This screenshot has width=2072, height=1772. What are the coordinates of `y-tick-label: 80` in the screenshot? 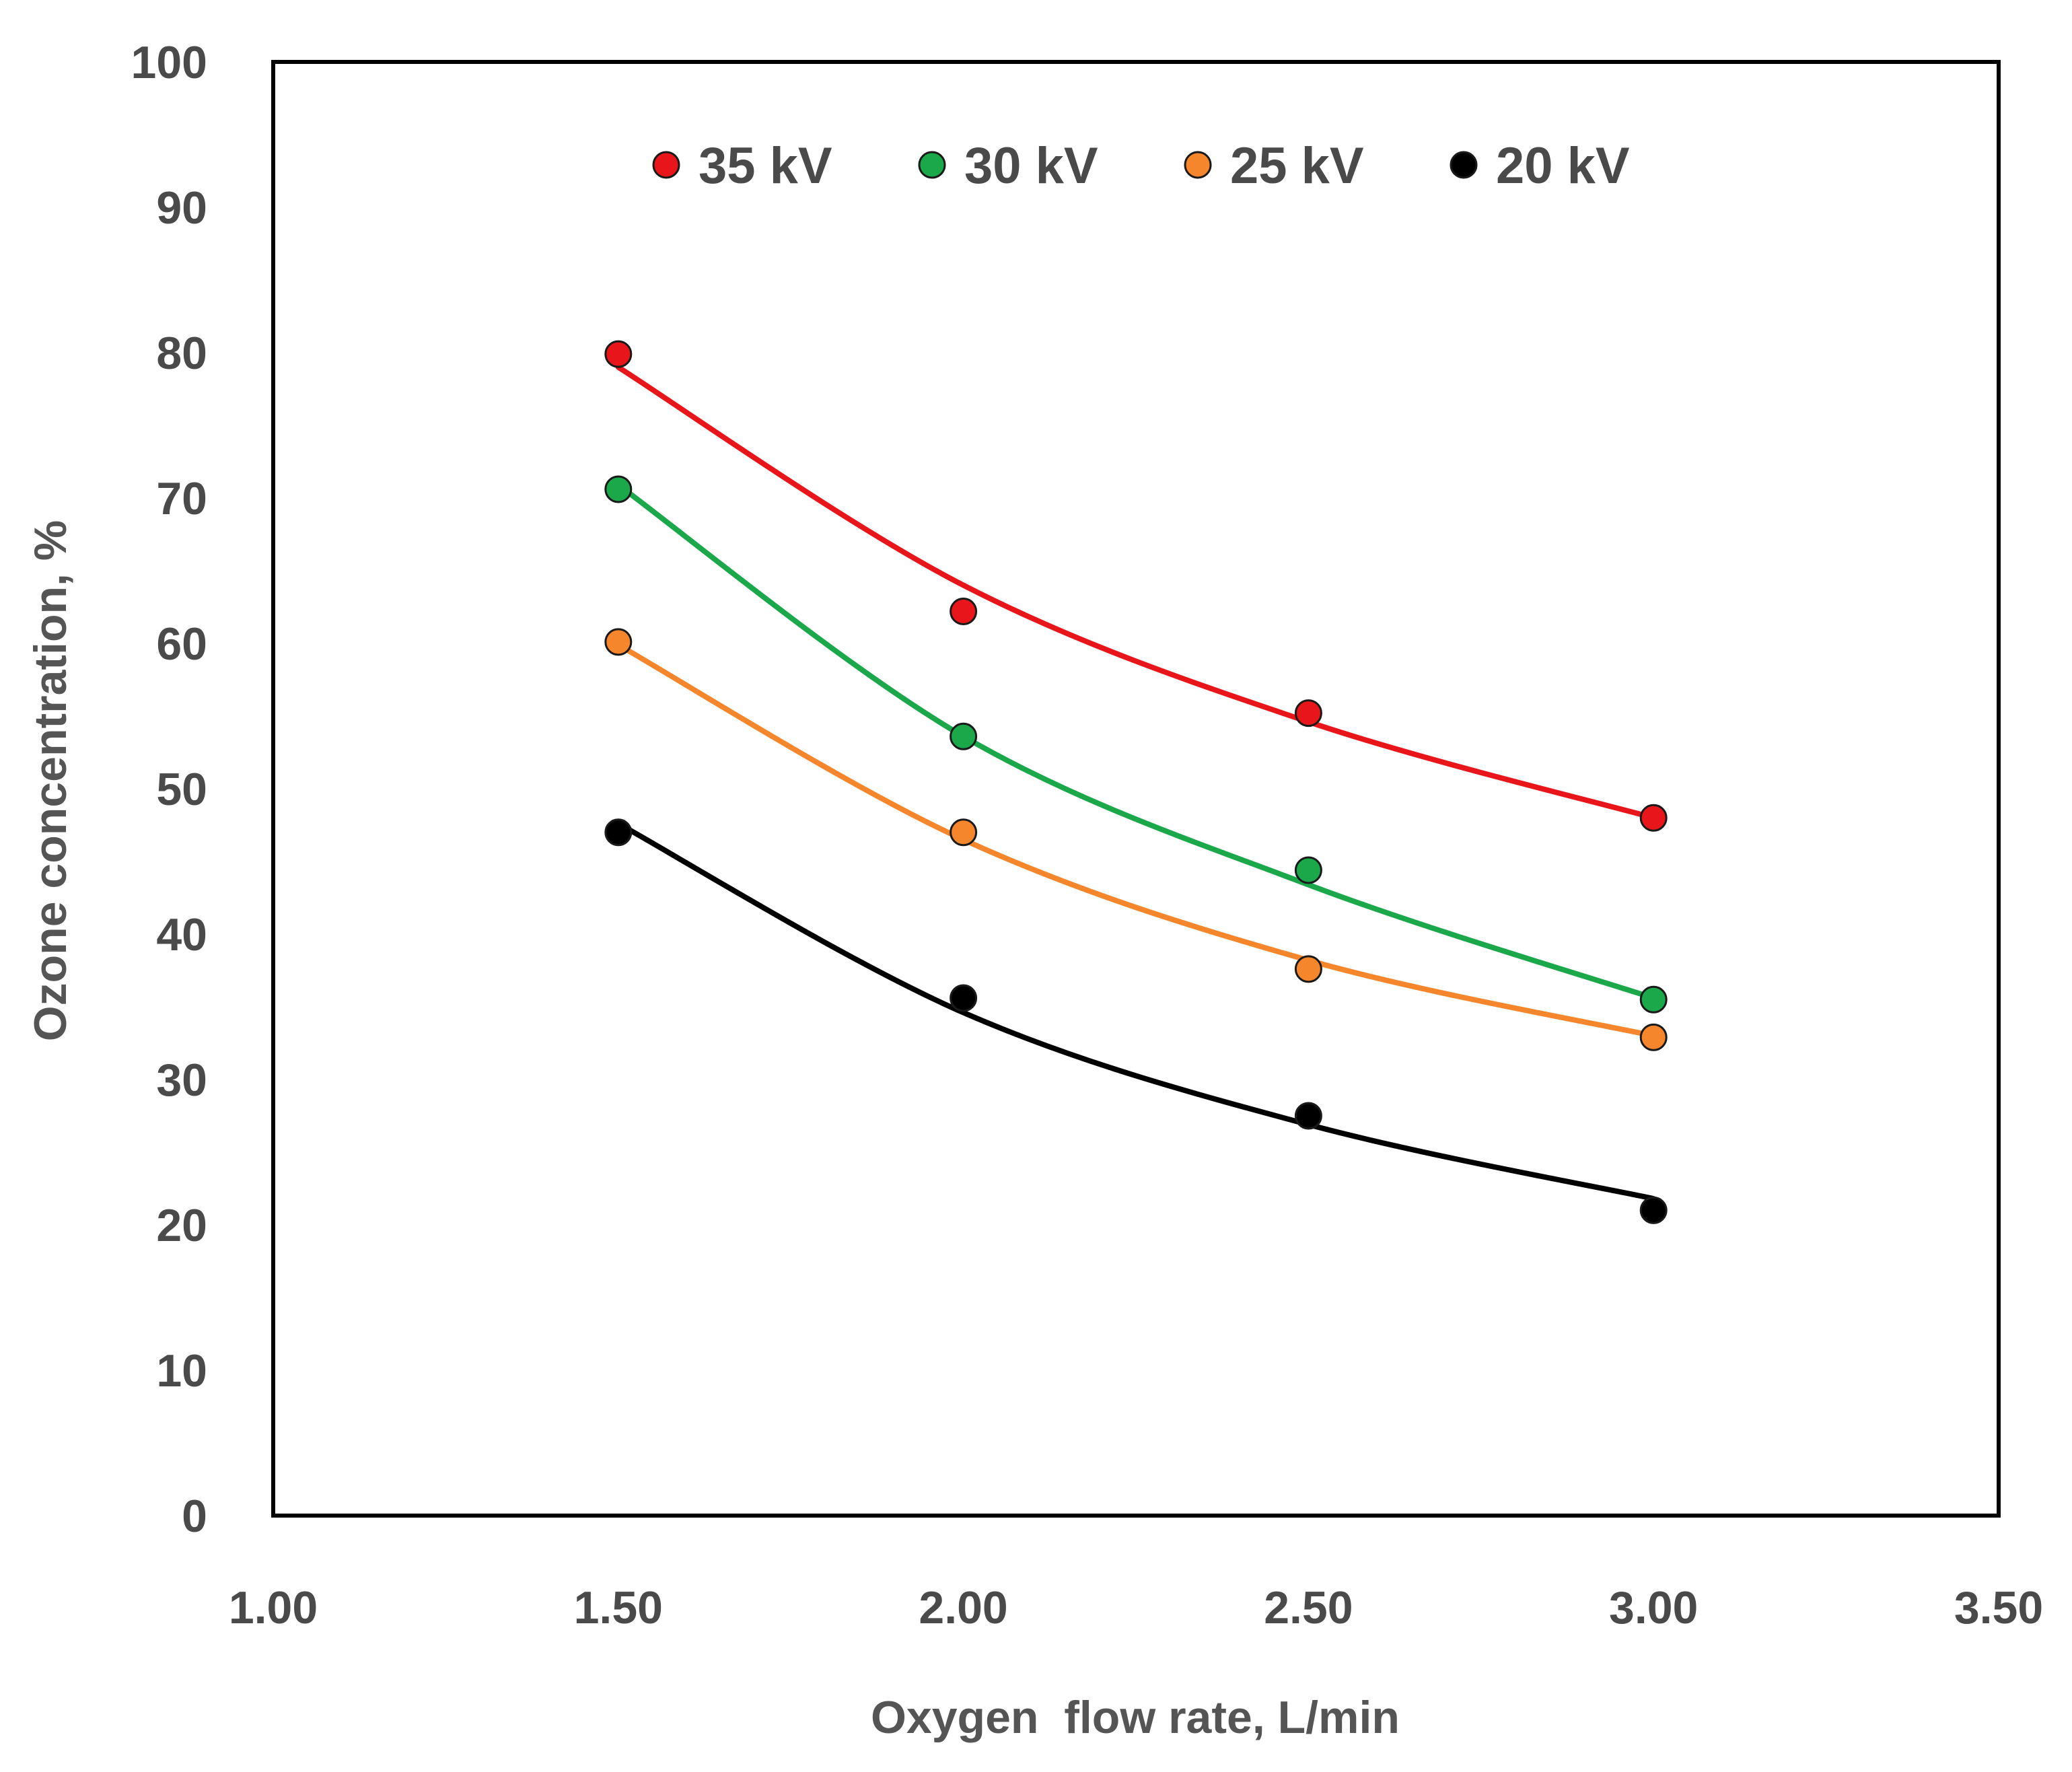 It's located at (182, 353).